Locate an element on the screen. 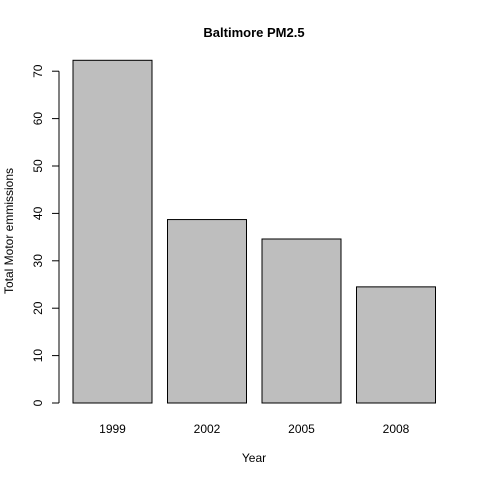 The image size is (480, 480). bar-2008 is located at coordinates (396, 345).